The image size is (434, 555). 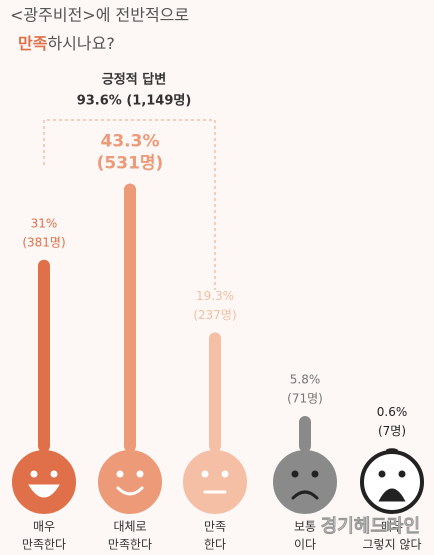 I want to click on count-label: (381명), so click(x=43, y=242).